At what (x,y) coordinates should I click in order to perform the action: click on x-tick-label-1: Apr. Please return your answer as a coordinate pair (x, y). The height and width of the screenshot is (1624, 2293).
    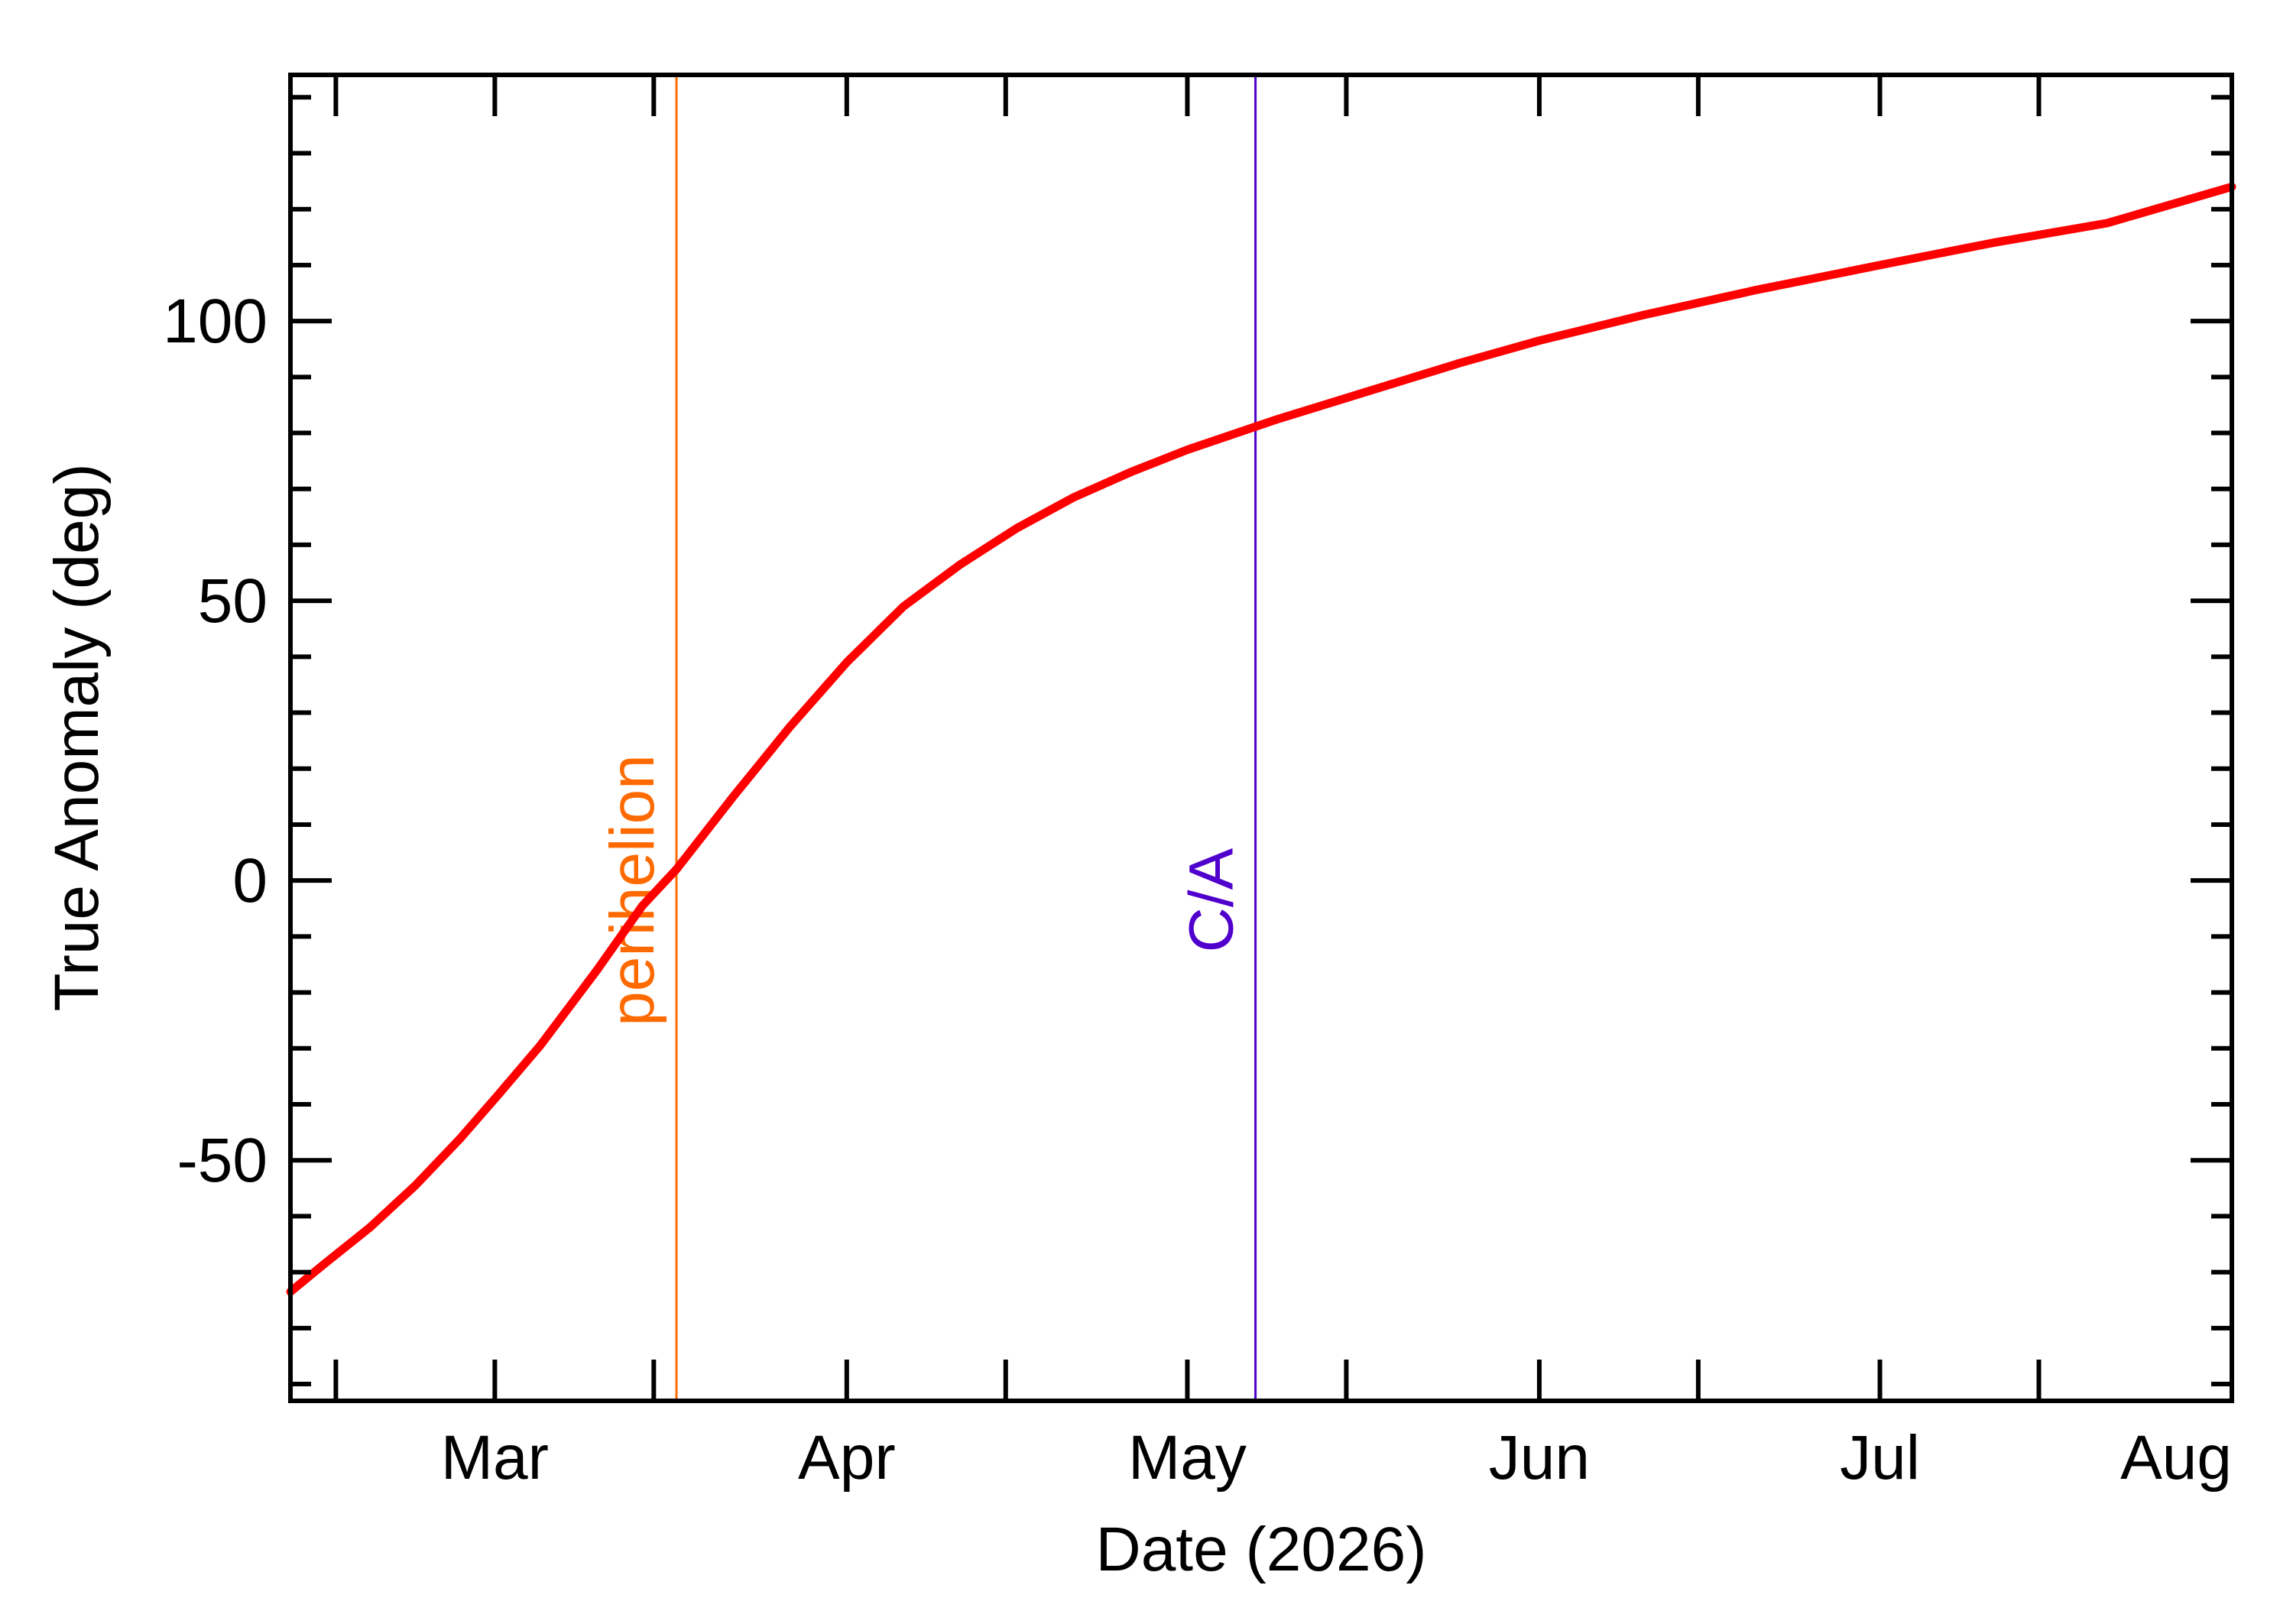
    Looking at the image, I should click on (847, 1458).